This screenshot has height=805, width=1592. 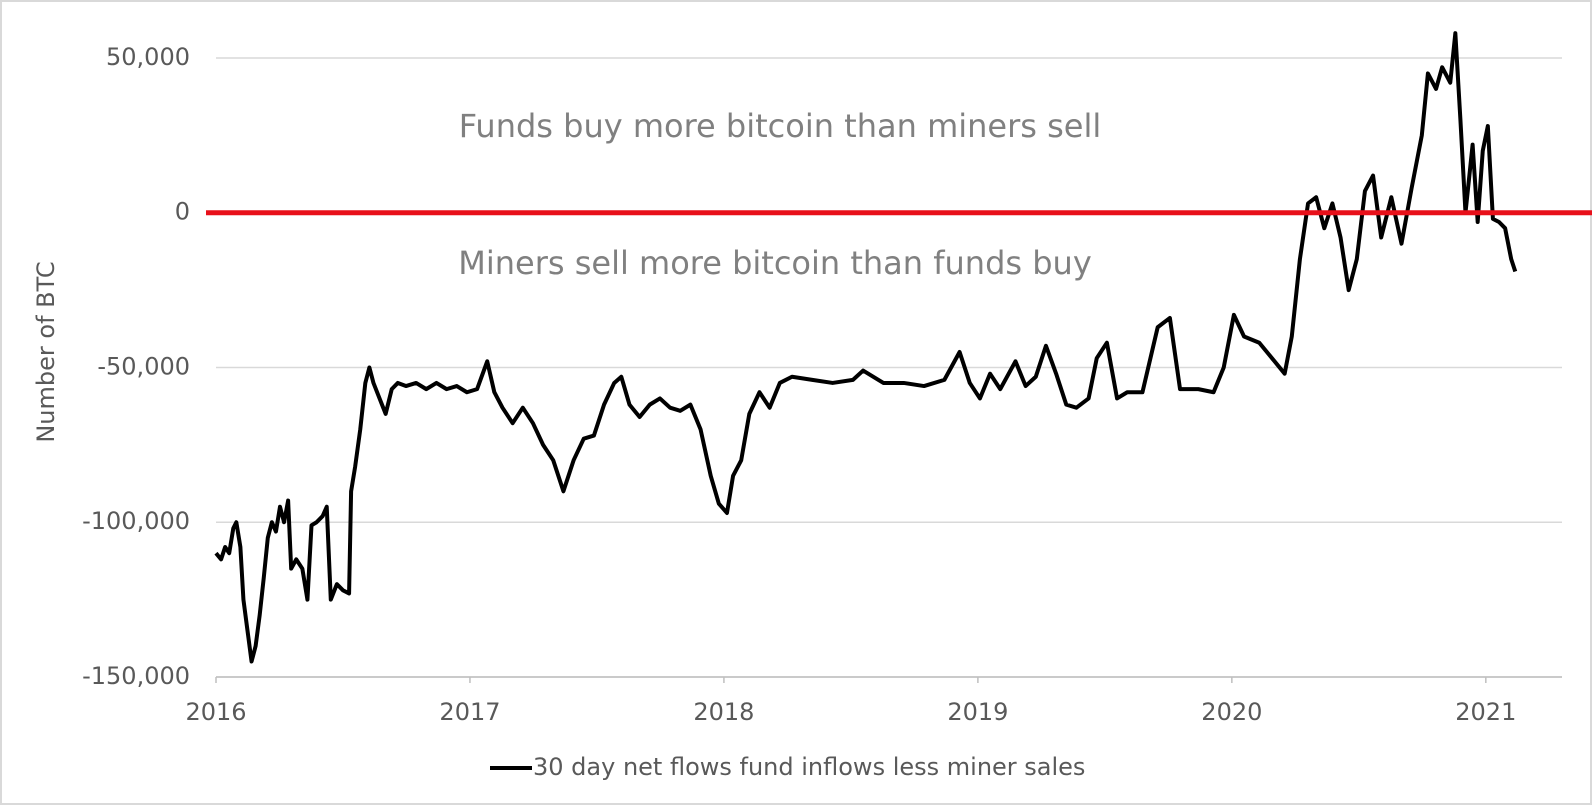 I want to click on x-tick-label: 2020, so click(x=1231, y=712).